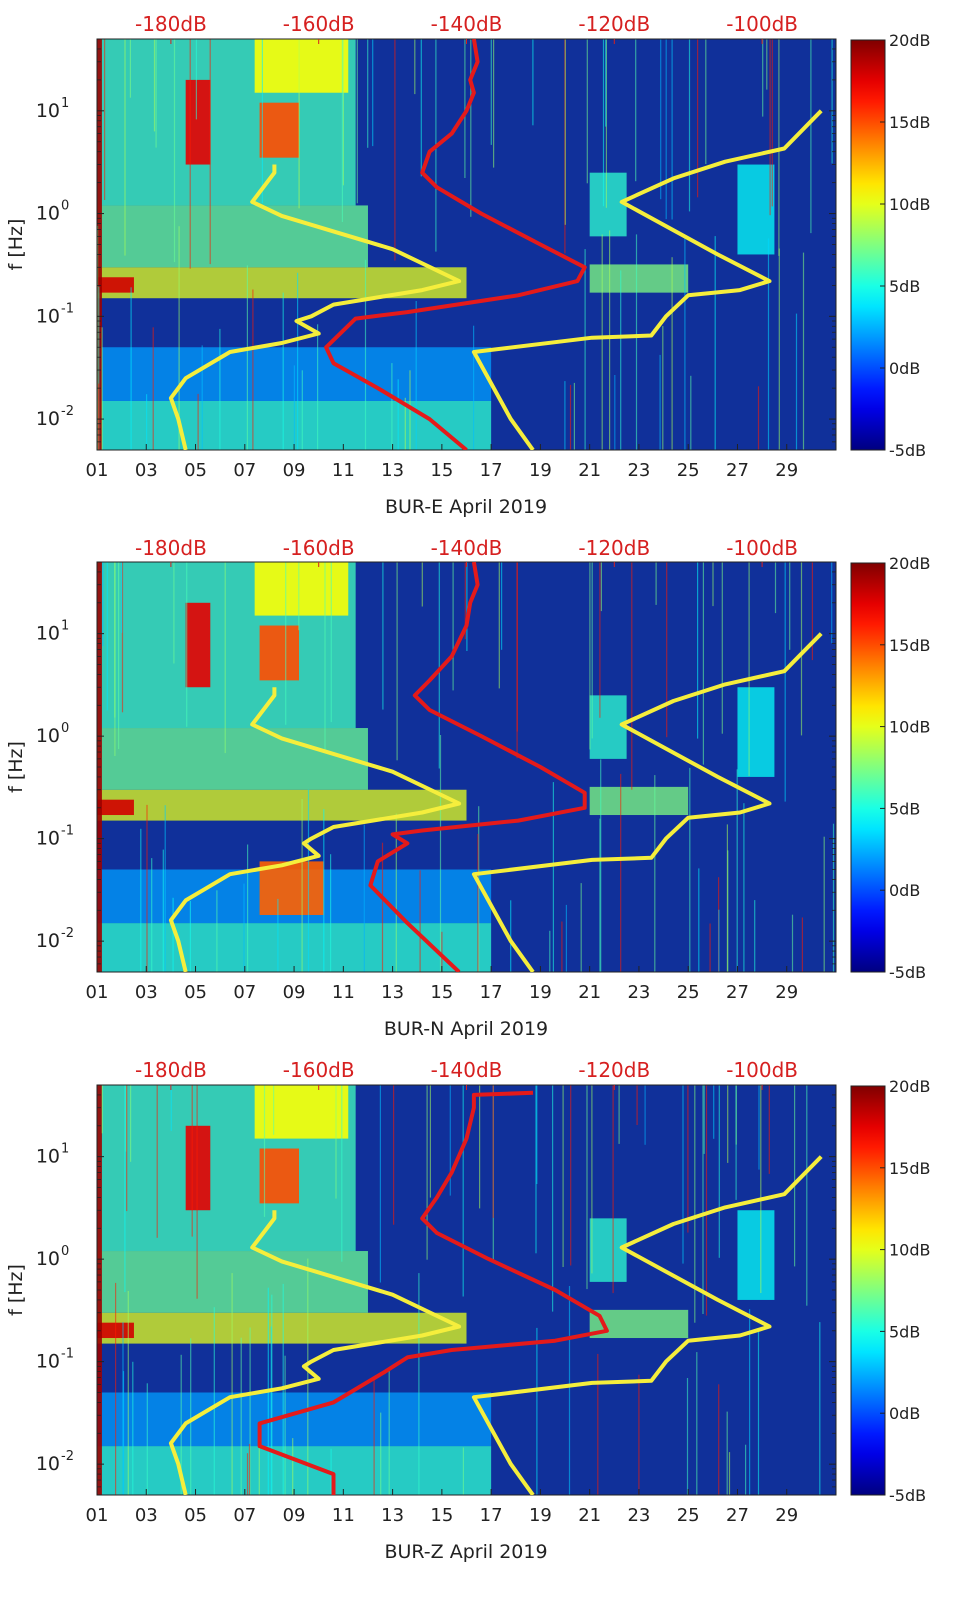  Describe the element at coordinates (465, 1552) in the screenshot. I see `x-axis-label: BUR-Z April 2019` at that location.